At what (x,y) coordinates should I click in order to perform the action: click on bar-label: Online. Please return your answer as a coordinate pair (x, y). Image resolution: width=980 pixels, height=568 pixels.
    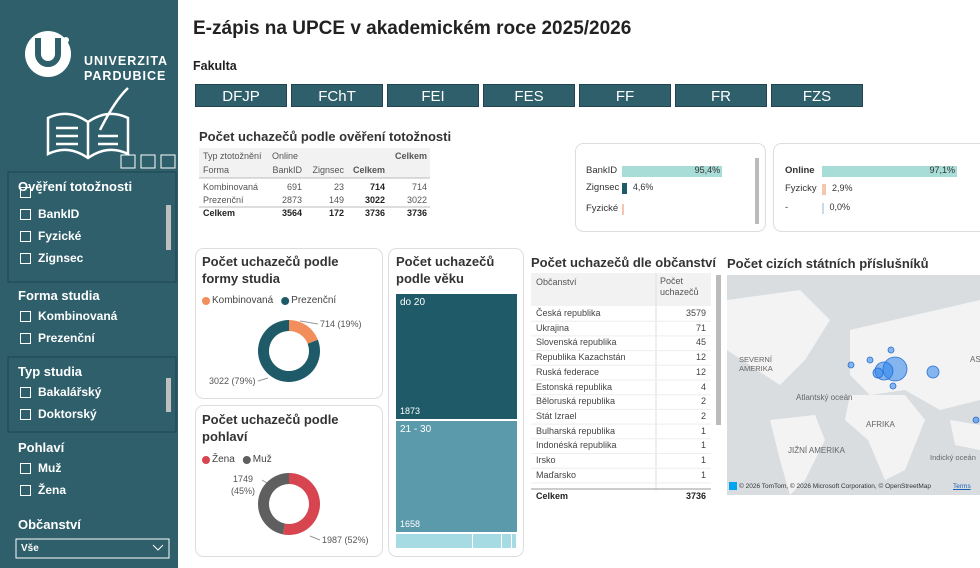
    Looking at the image, I should click on (800, 170).